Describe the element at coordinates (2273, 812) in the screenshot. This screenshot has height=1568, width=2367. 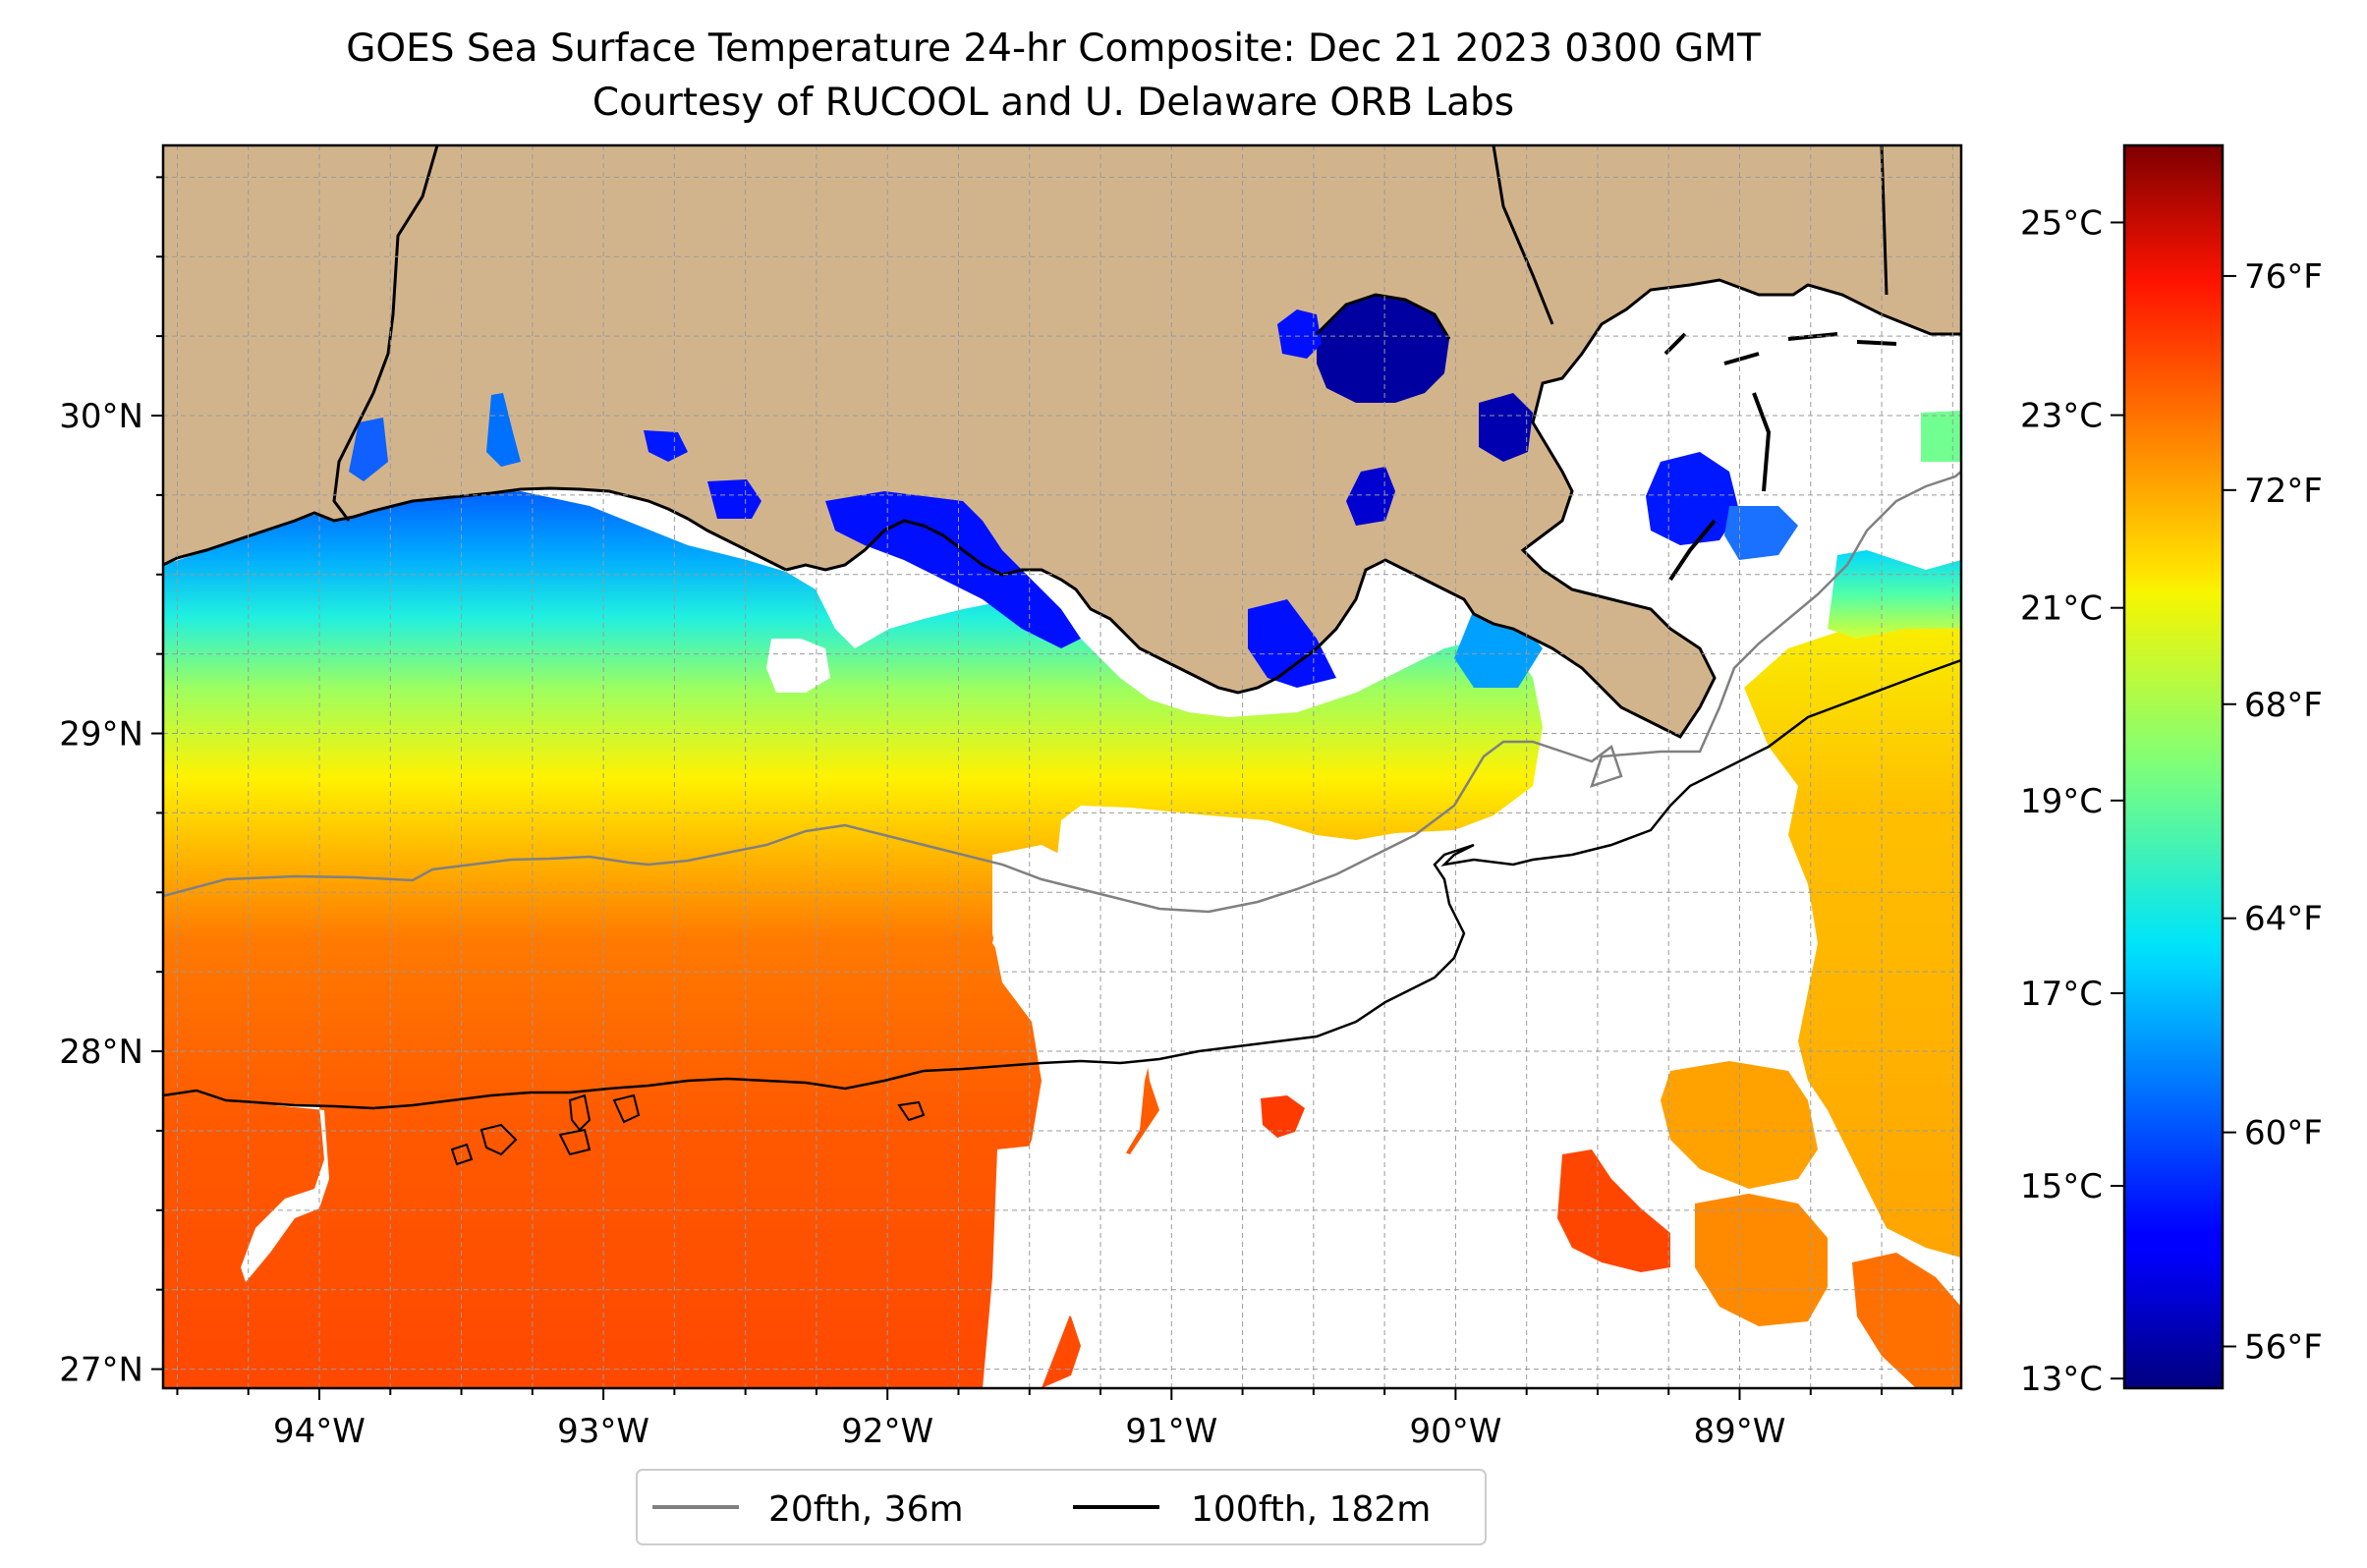
I see `colorbar-fahrenheit-axis: 56°F 60°F 64°F 68°F 72°F 76°F` at that location.